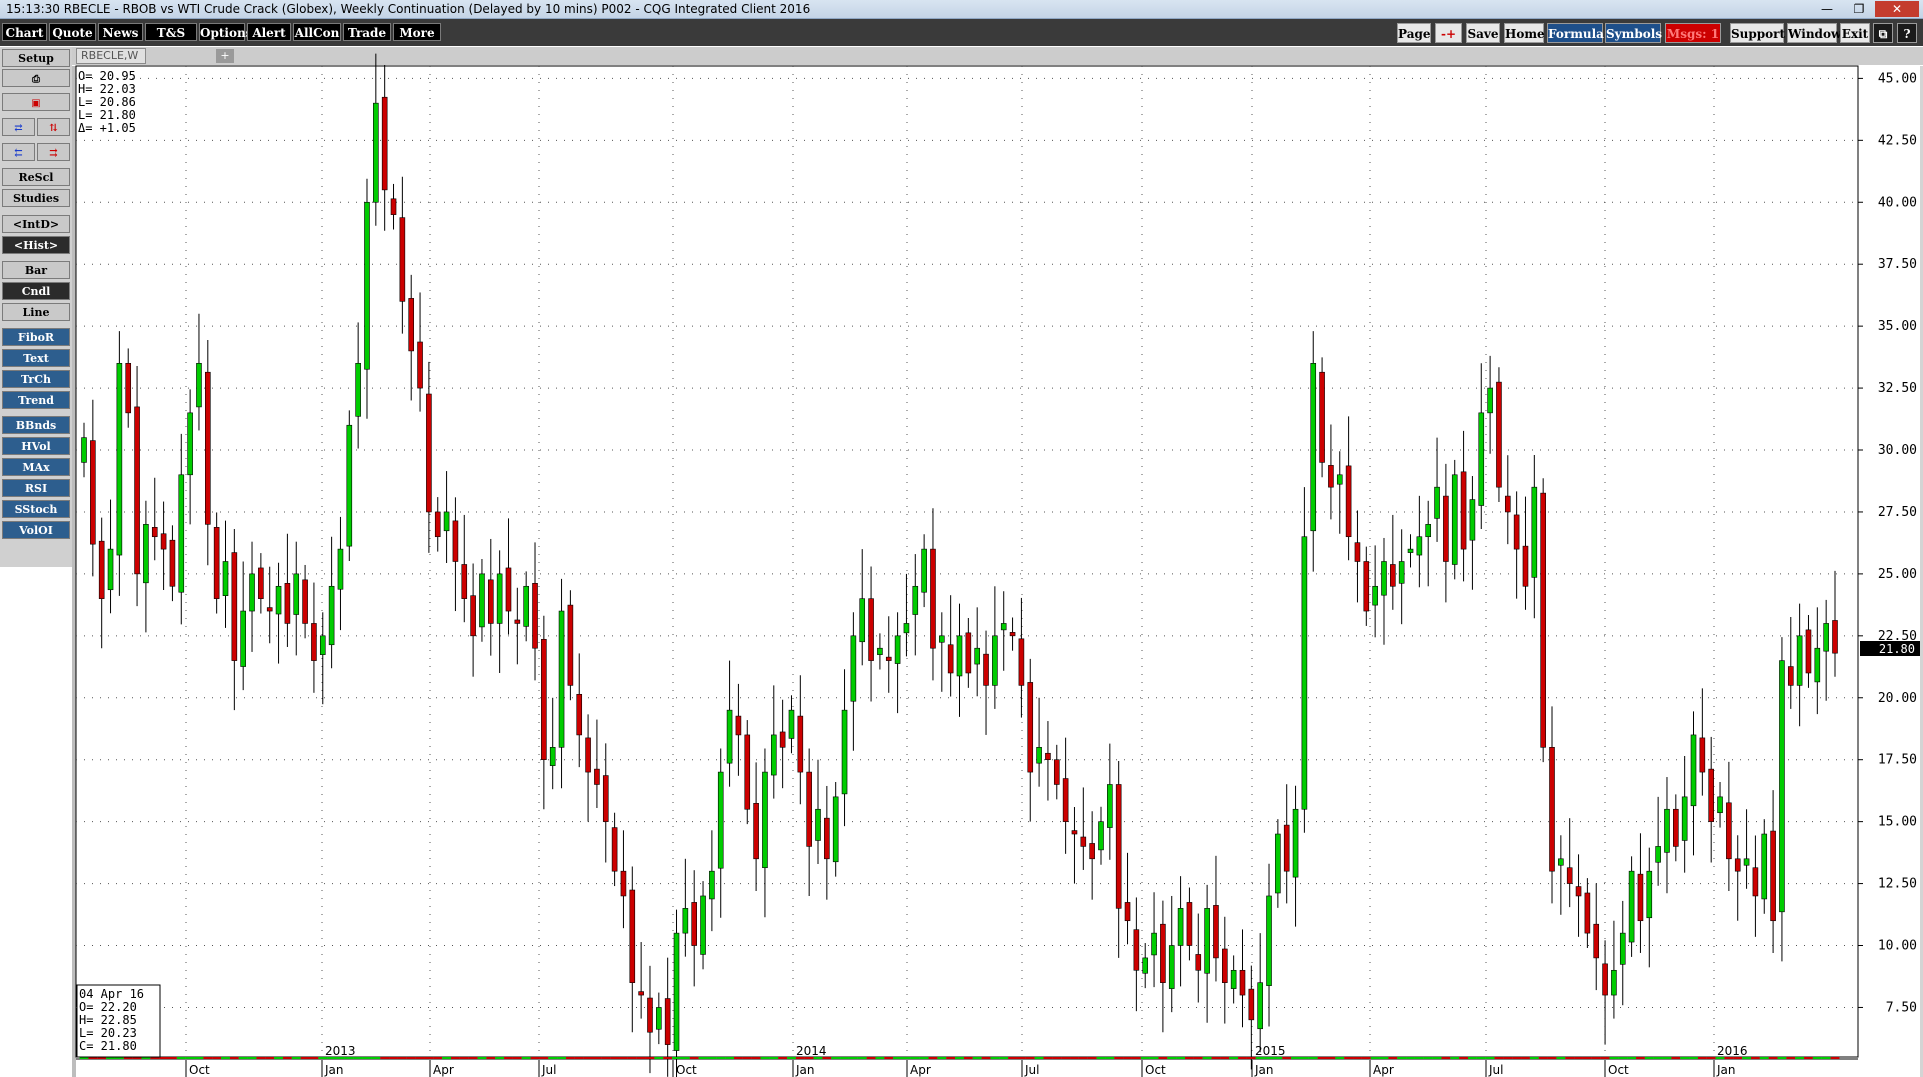  Describe the element at coordinates (120, 32) in the screenshot. I see `menu-news: News` at that location.